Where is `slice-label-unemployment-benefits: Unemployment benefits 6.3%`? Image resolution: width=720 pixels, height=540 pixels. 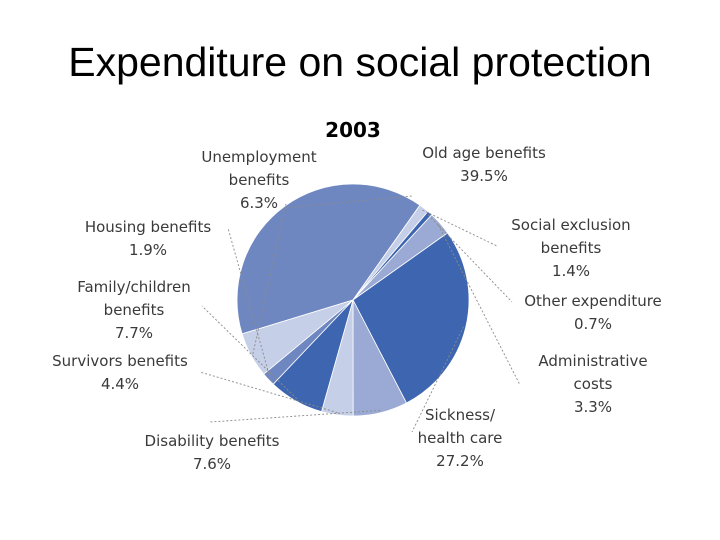 slice-label-unemployment-benefits: Unemployment benefits 6.3% is located at coordinates (258, 180).